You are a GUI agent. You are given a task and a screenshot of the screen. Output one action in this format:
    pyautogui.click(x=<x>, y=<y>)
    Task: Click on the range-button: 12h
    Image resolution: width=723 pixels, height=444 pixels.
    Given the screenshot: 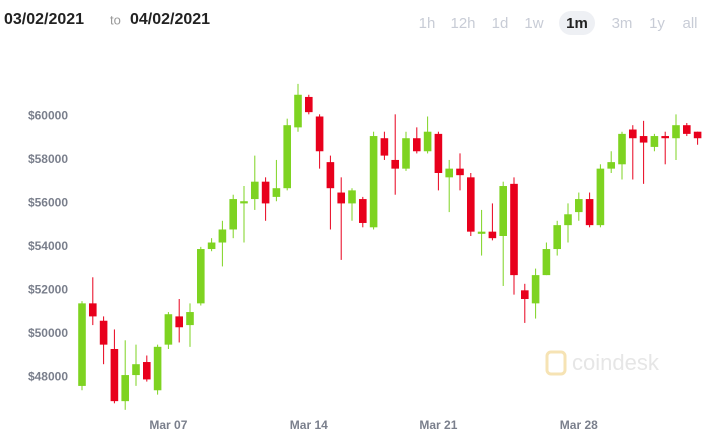 What is the action you would take?
    pyautogui.click(x=462, y=23)
    